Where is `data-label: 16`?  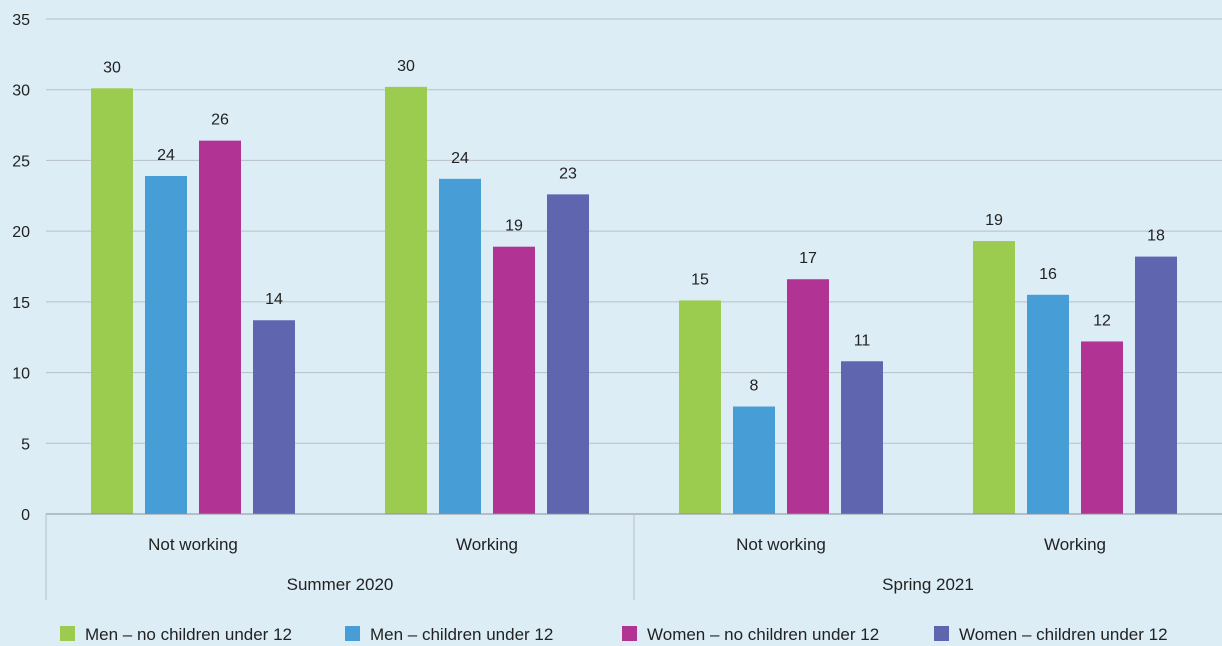 data-label: 16 is located at coordinates (1048, 274).